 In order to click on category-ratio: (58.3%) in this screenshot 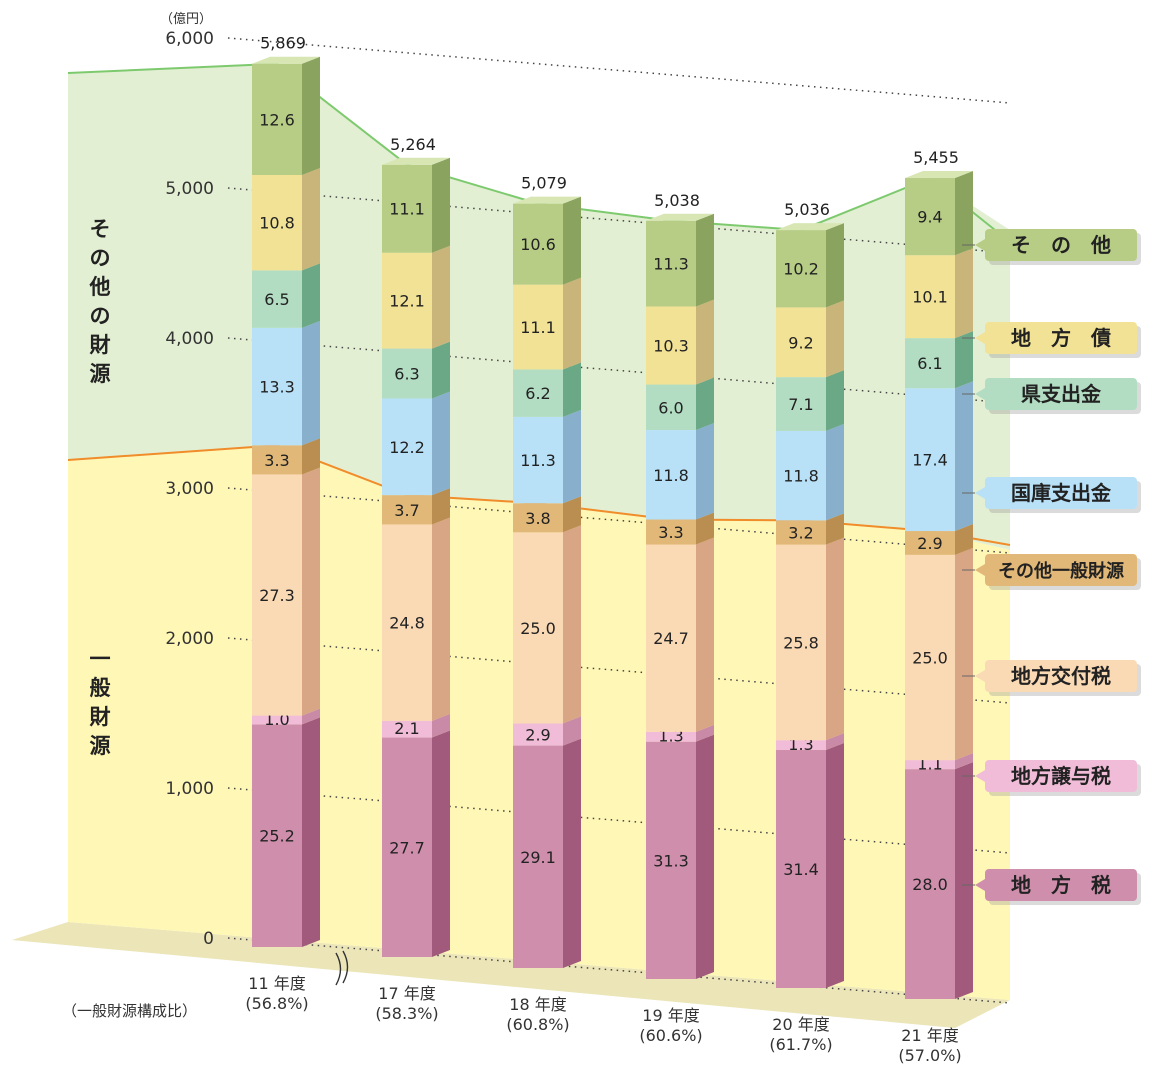, I will do `click(406, 1013)`.